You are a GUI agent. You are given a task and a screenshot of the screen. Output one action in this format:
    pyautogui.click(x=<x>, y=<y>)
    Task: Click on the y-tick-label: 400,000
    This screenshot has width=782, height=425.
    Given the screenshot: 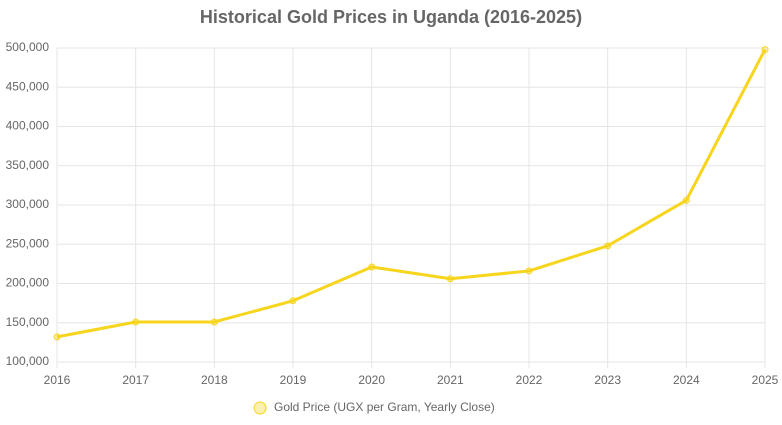 What is the action you would take?
    pyautogui.click(x=28, y=126)
    